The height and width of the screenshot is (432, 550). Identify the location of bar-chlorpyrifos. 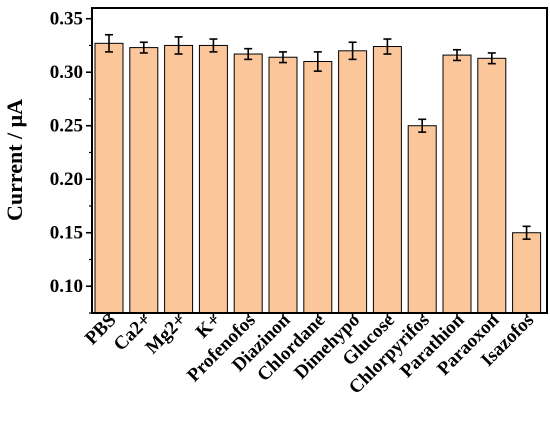
(422, 219).